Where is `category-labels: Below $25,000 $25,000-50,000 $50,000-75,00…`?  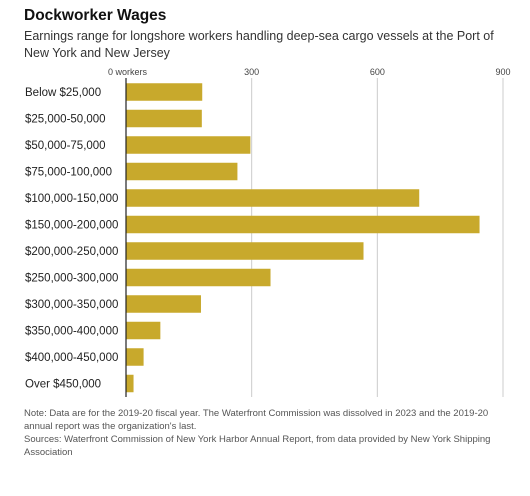
category-labels: Below $25,000 $25,000-50,000 $50,000-75,00… is located at coordinates (71, 239).